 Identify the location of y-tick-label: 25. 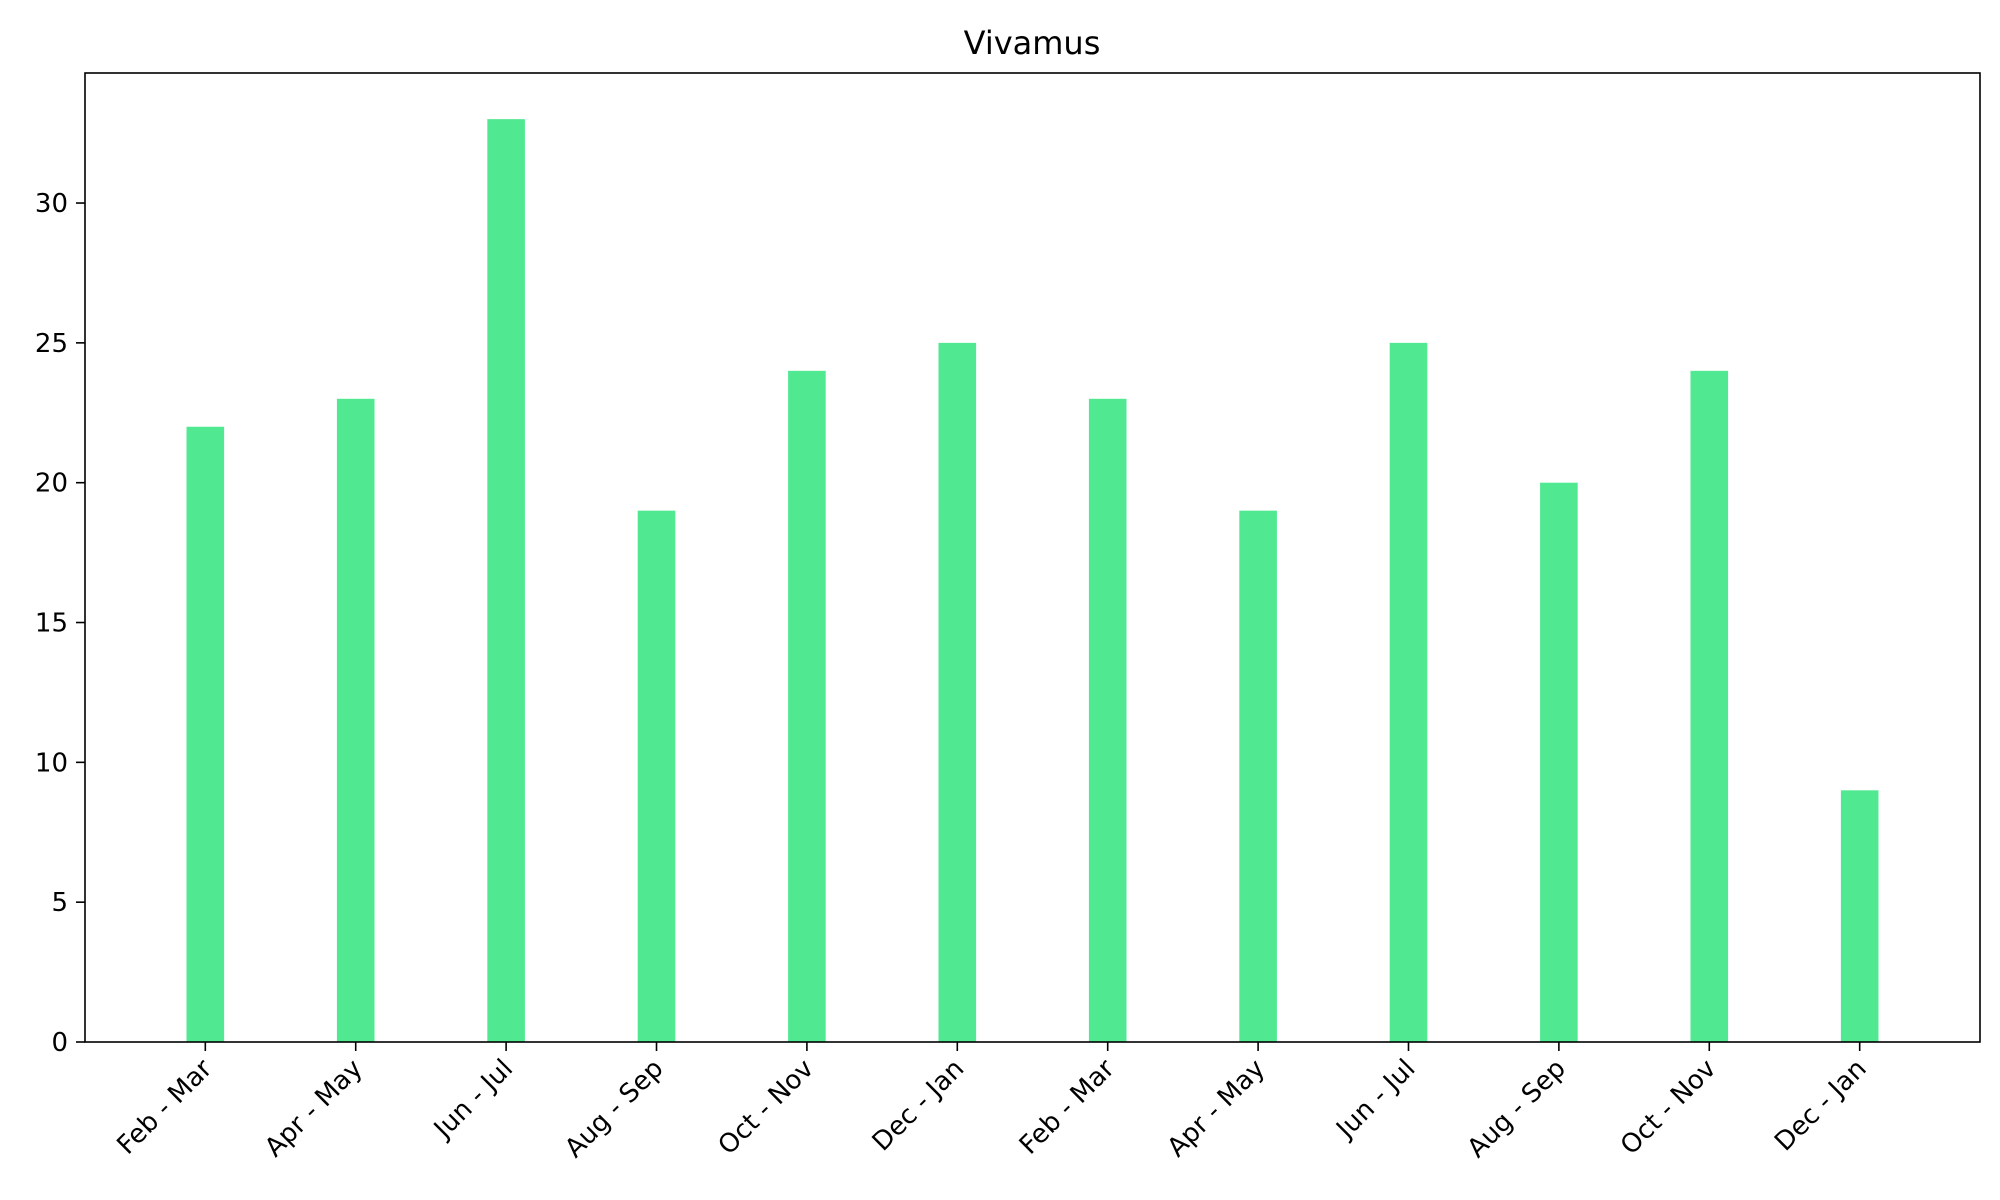
(51, 344).